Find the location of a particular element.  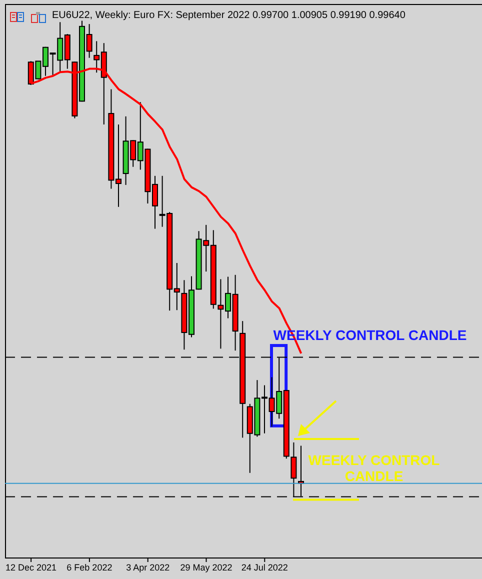

text: WEEKLY CONTROL CANDLE is located at coordinates (374, 468).